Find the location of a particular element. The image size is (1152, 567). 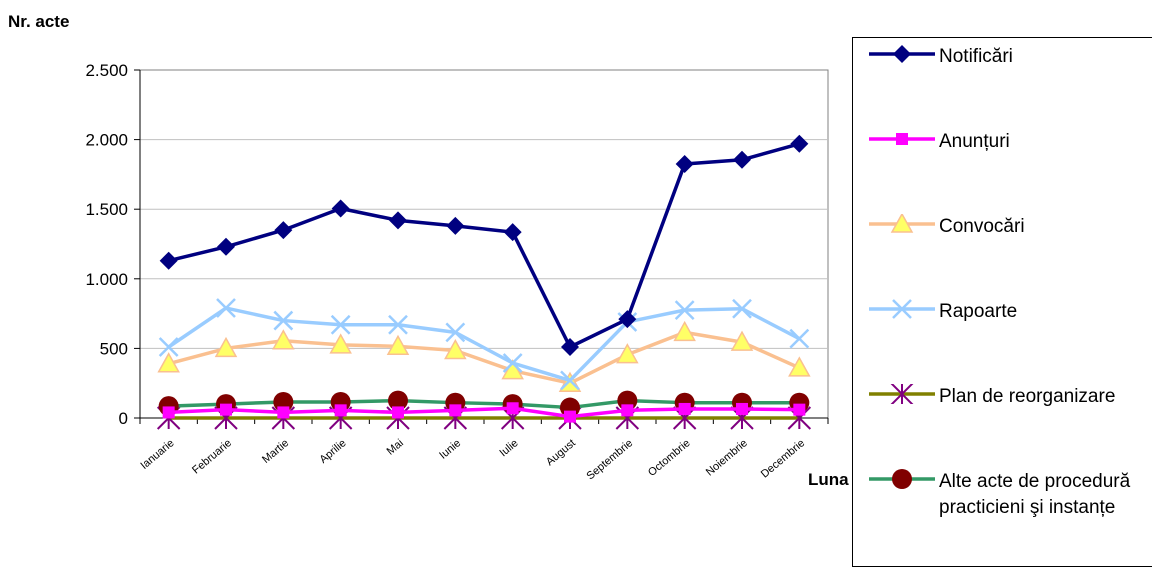

y-tick-label: 1.000 is located at coordinates (106, 279).